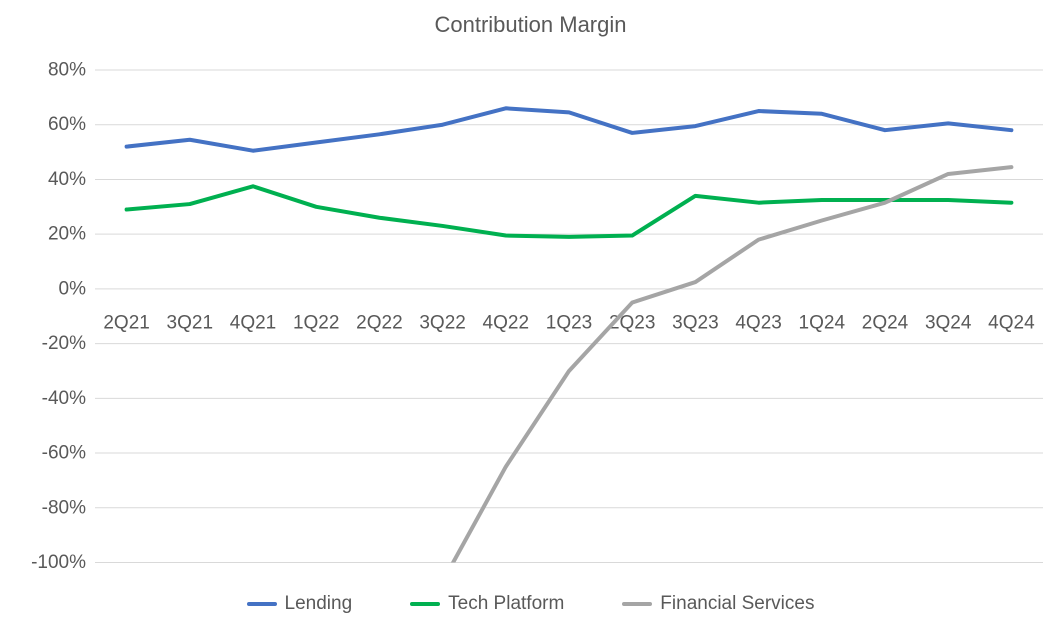 The height and width of the screenshot is (627, 1061). What do you see at coordinates (948, 323) in the screenshot?
I see `x-axis-label: 3Q24` at bounding box center [948, 323].